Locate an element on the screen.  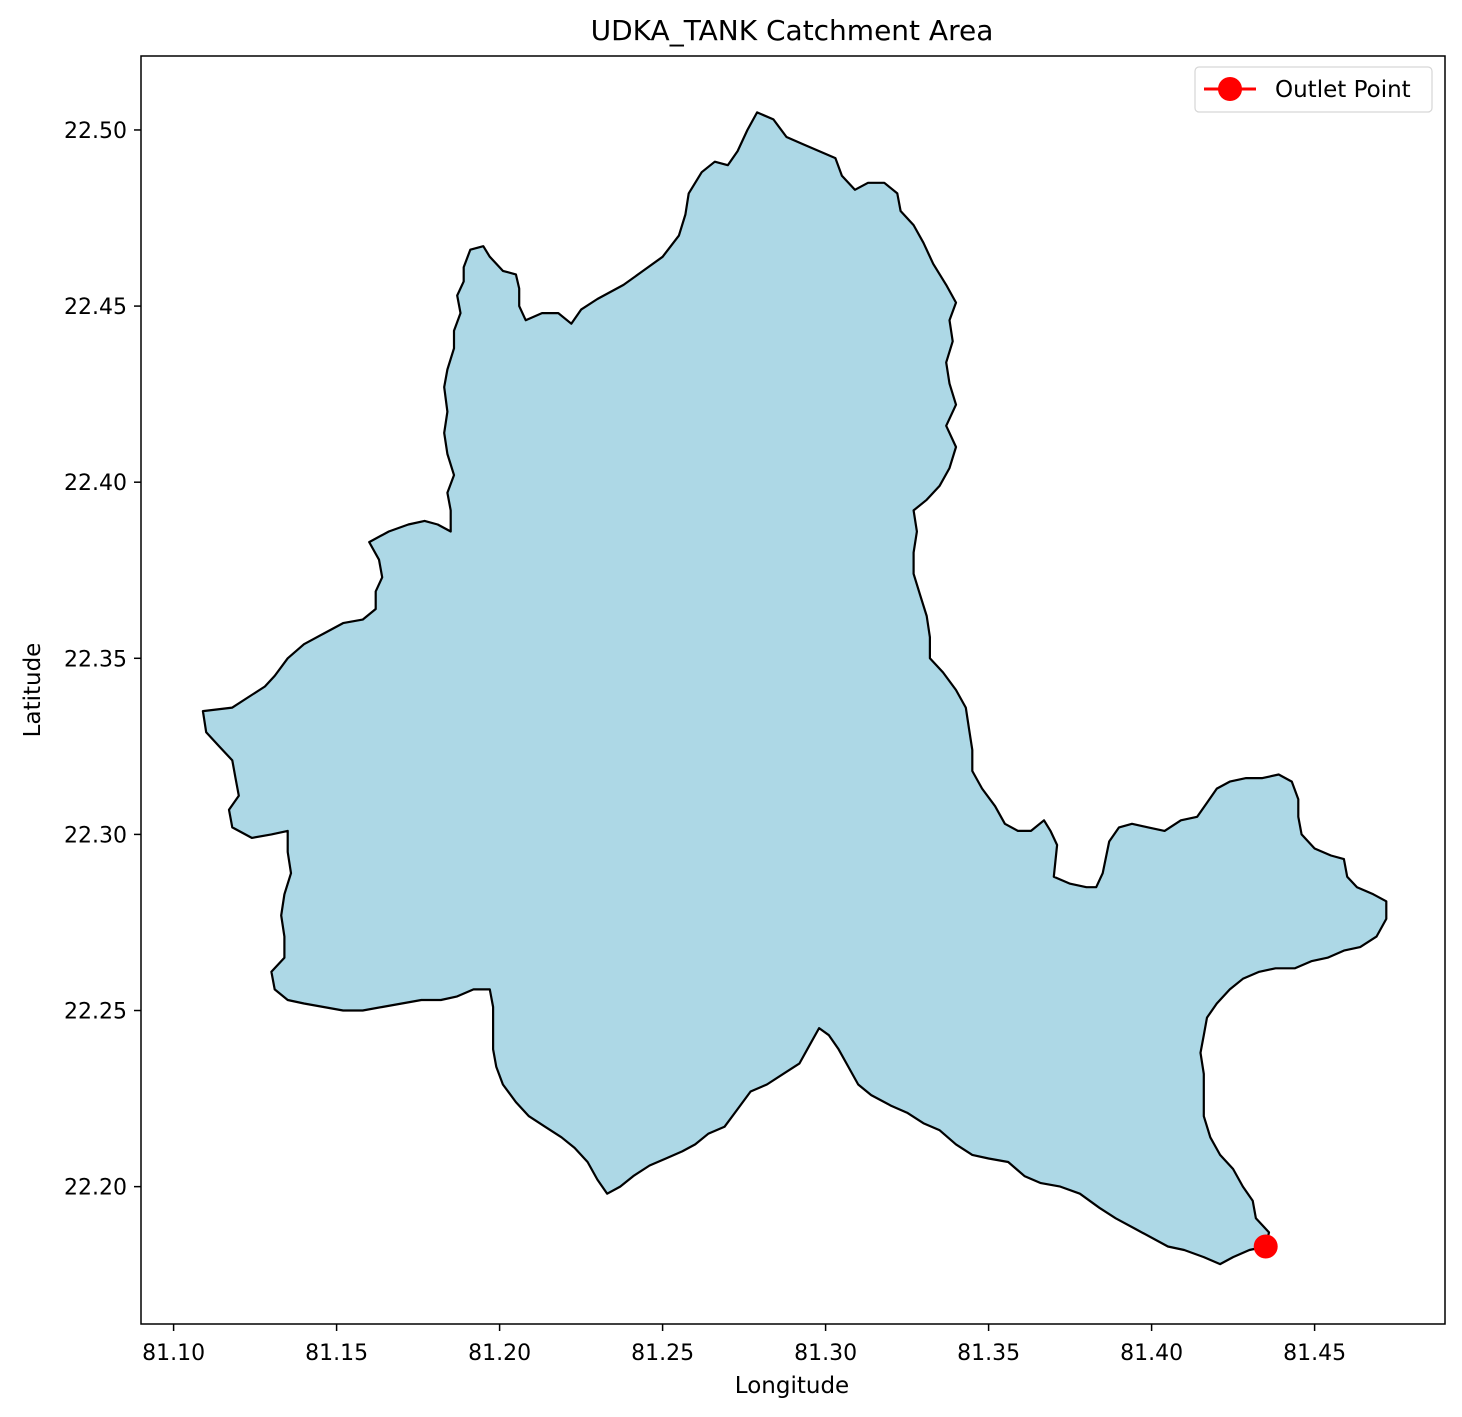
y-axis: 22.20 22.25 22.30 22.35 22.40 22.45 22.50 is located at coordinates (102, 660).